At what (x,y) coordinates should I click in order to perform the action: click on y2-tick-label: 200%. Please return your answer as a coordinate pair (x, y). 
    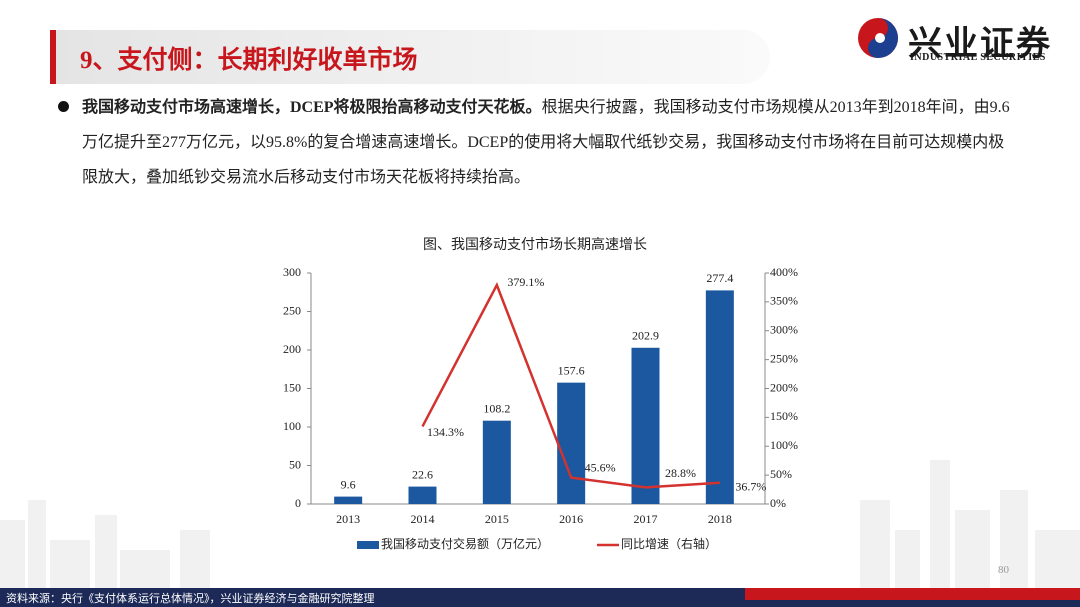
    Looking at the image, I should click on (784, 387).